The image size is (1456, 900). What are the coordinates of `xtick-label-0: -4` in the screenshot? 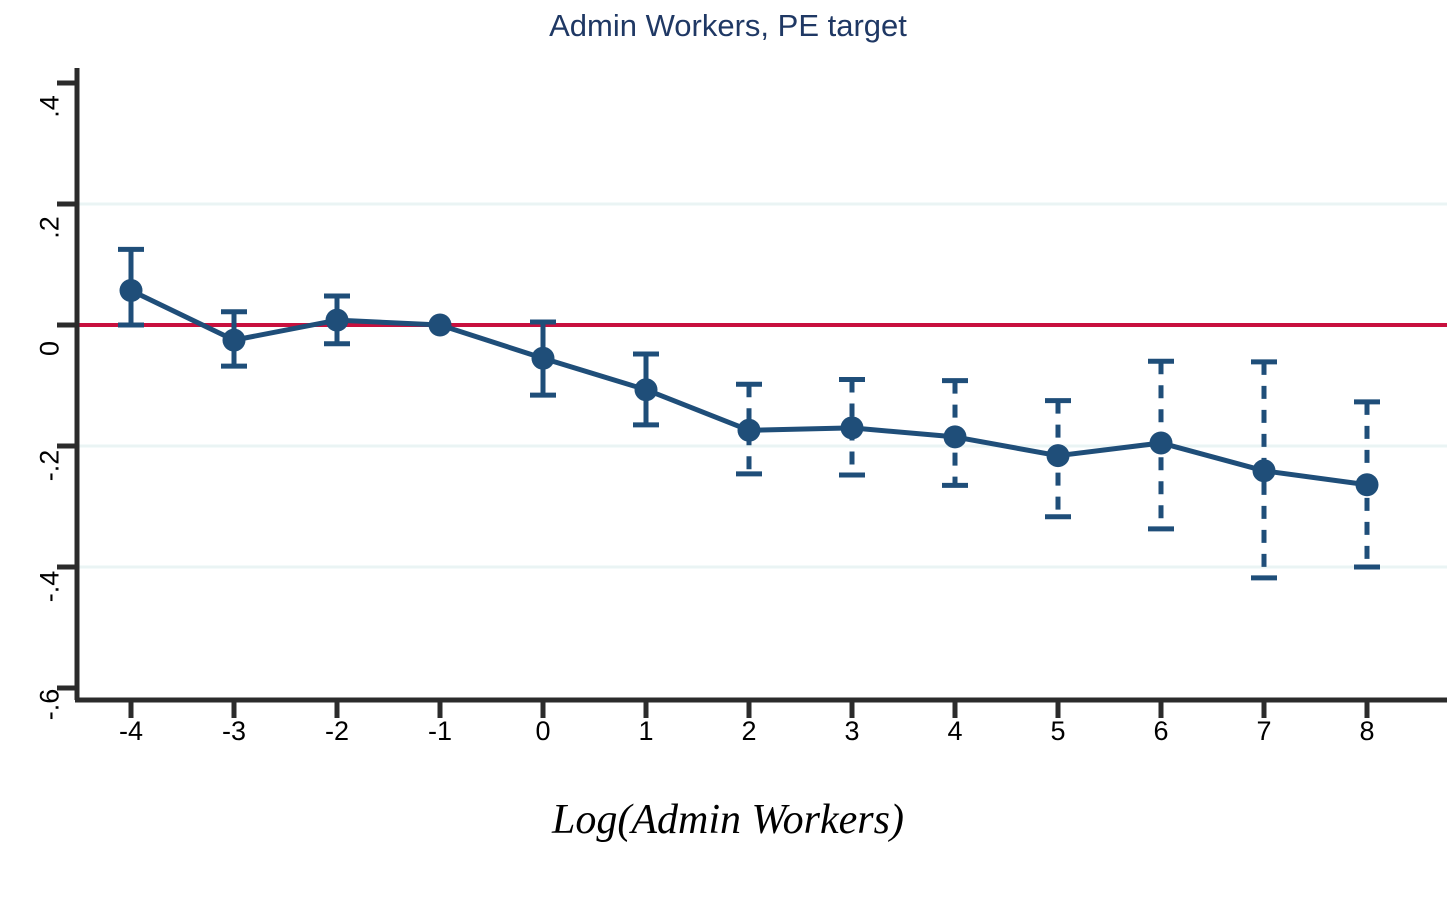 It's located at (130, 731).